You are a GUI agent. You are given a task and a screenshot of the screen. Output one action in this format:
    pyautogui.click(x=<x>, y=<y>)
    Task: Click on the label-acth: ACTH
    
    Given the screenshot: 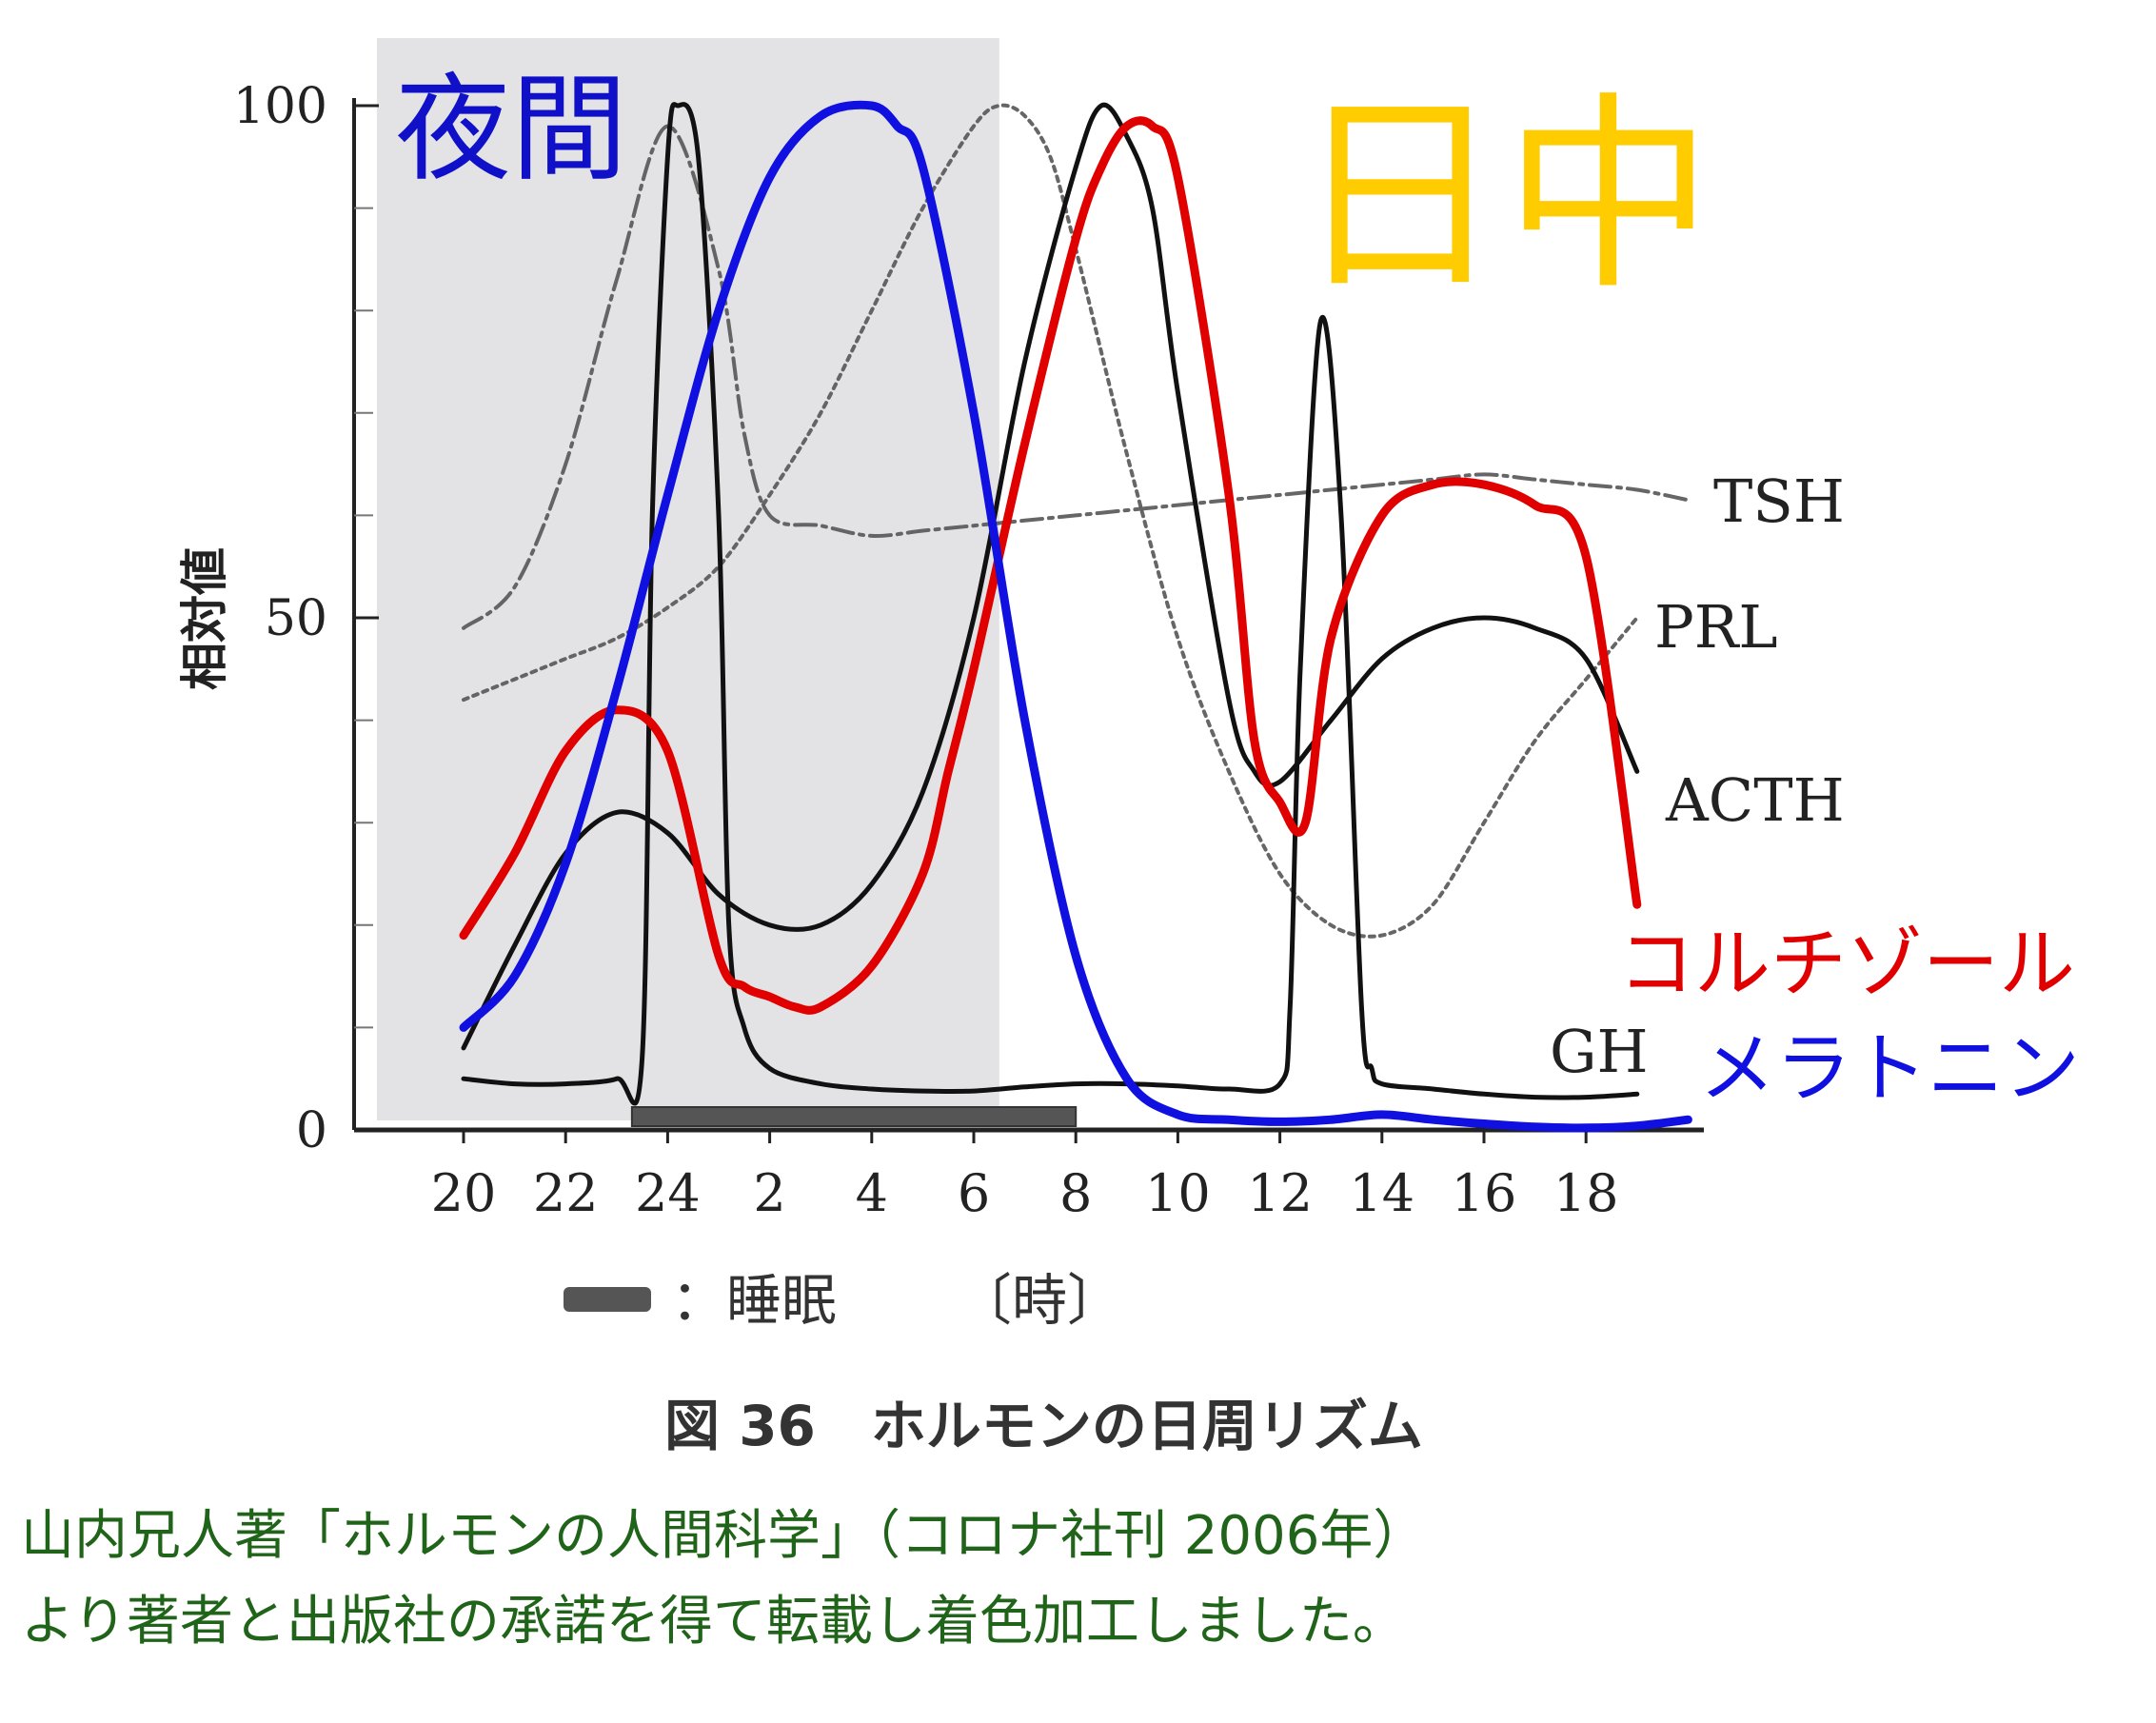 What is the action you would take?
    pyautogui.click(x=1755, y=800)
    